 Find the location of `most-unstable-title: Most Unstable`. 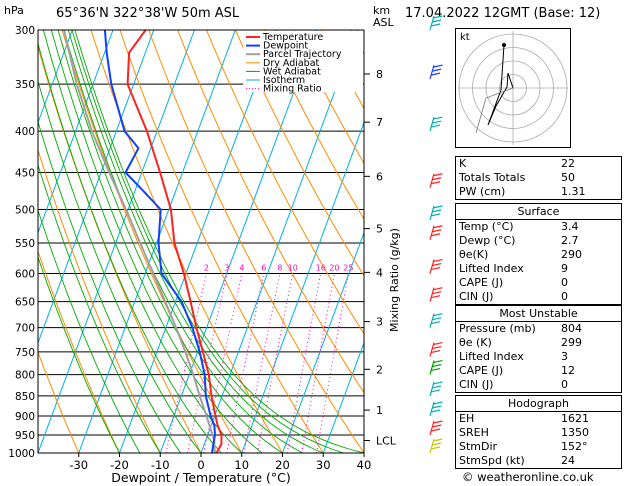

most-unstable-title: Most Unstable is located at coordinates (538, 314).